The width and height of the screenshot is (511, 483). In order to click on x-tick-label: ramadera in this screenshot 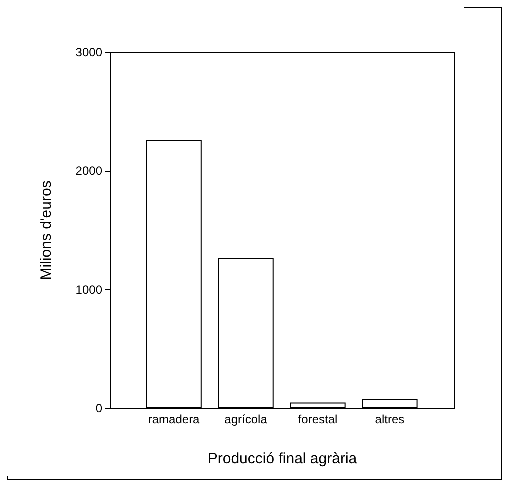, I will do `click(174, 419)`.